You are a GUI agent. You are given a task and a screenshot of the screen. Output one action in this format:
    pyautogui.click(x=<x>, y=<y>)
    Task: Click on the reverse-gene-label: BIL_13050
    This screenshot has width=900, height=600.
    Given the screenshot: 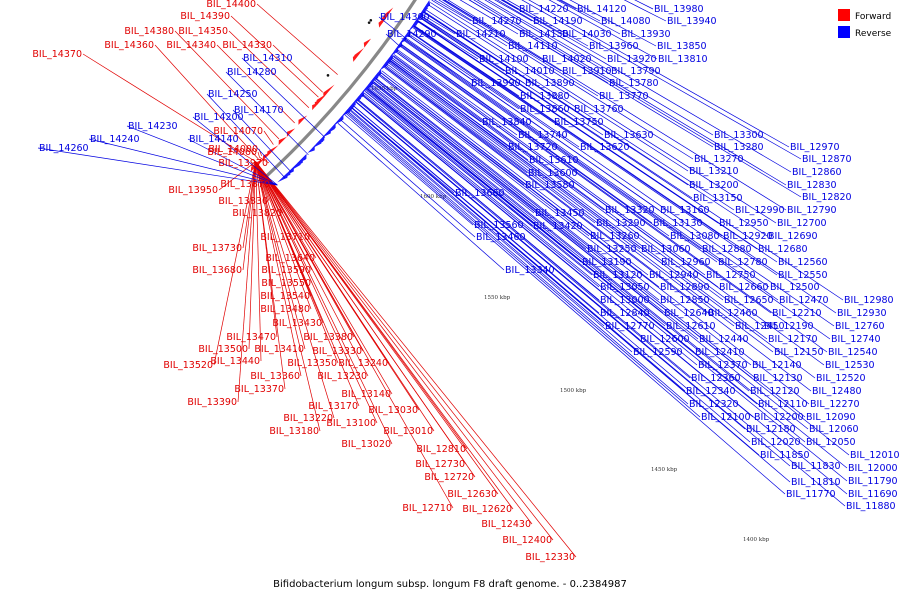 What is the action you would take?
    pyautogui.click(x=625, y=287)
    